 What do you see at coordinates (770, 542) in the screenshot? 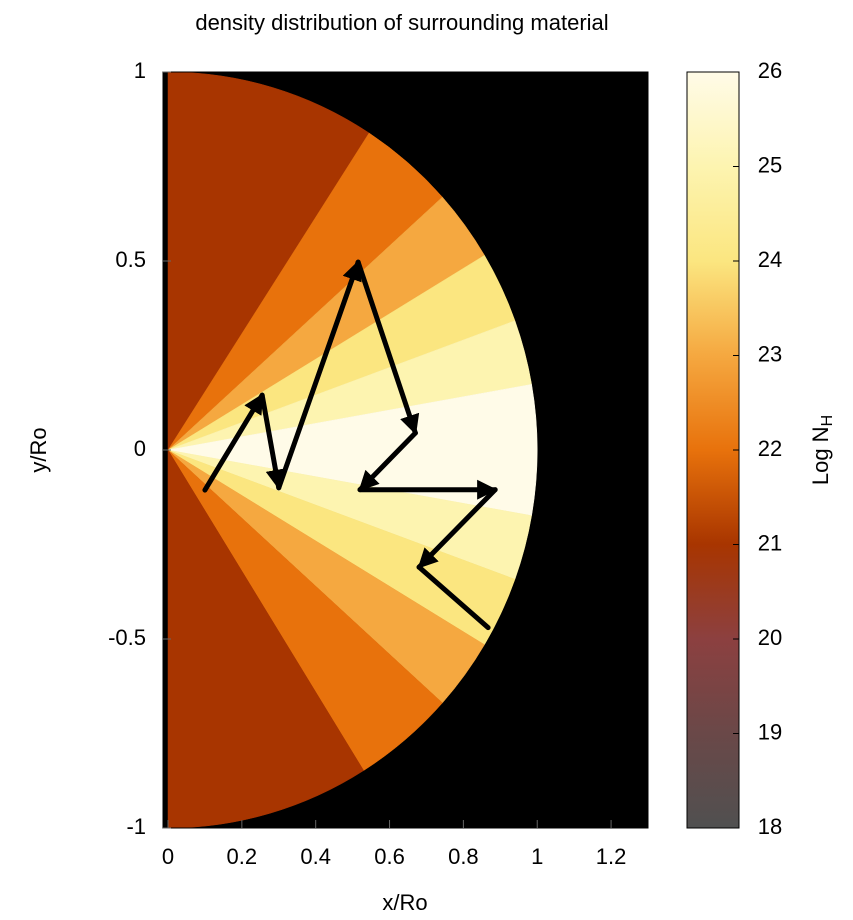
I see `colorbar-tick-label: 21` at bounding box center [770, 542].